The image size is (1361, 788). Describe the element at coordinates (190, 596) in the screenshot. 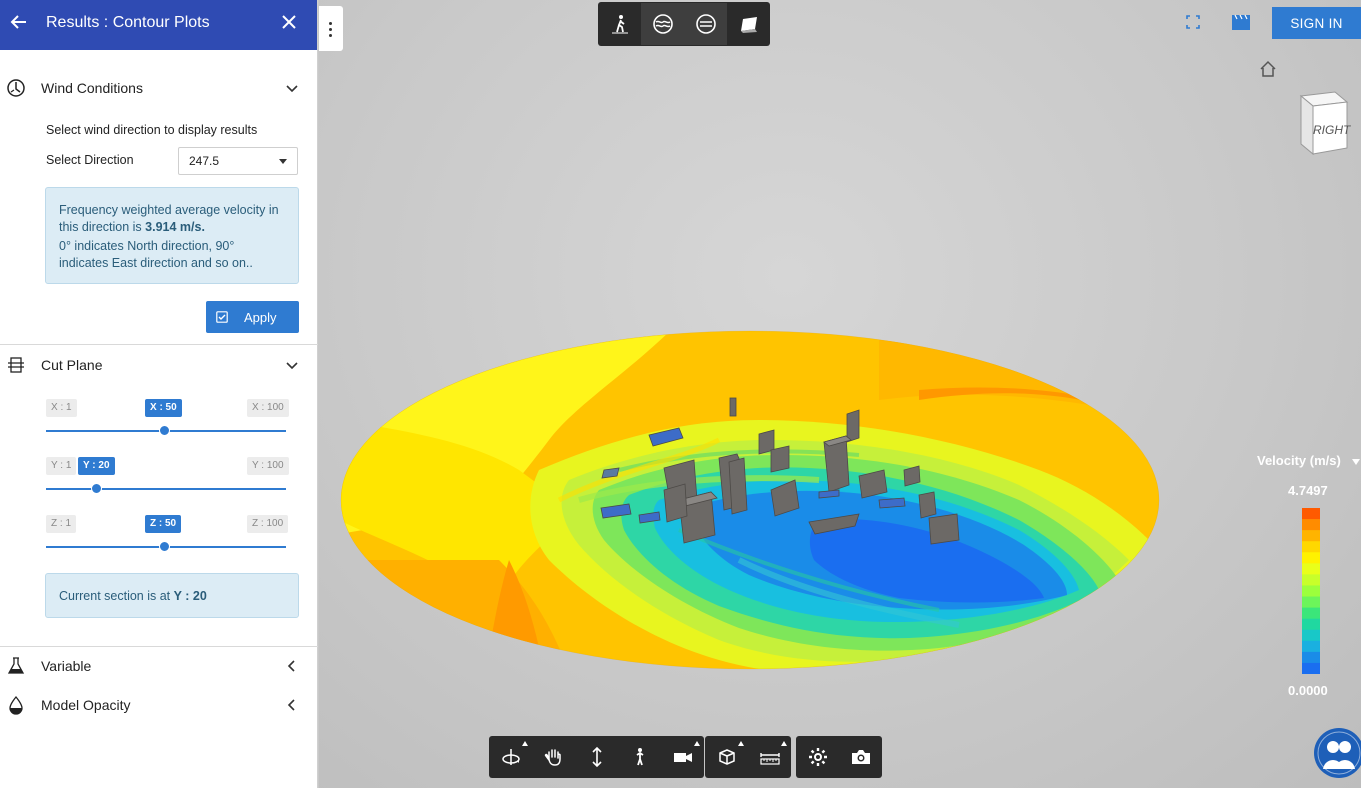

I see `section-value: Y : 20` at that location.